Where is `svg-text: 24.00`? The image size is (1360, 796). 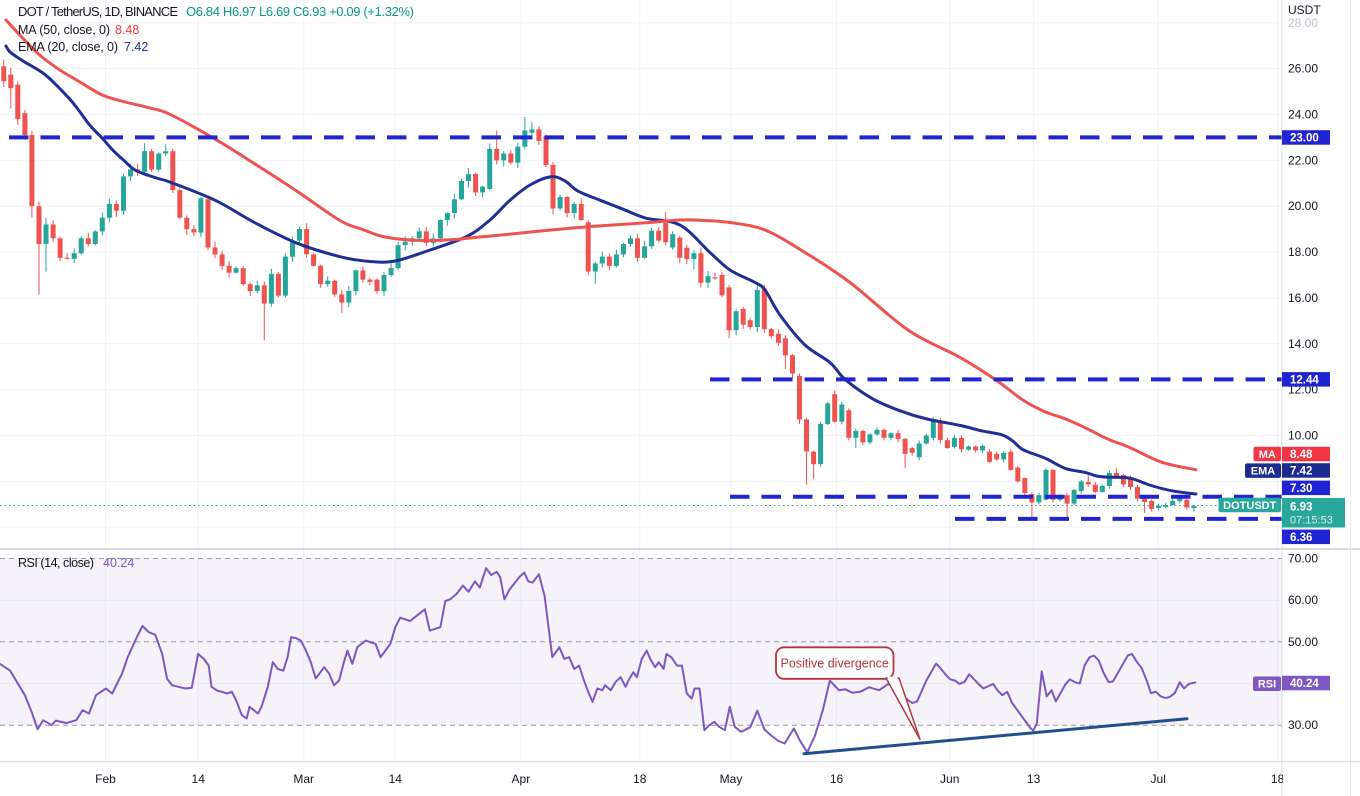 svg-text: 24.00 is located at coordinates (1303, 115).